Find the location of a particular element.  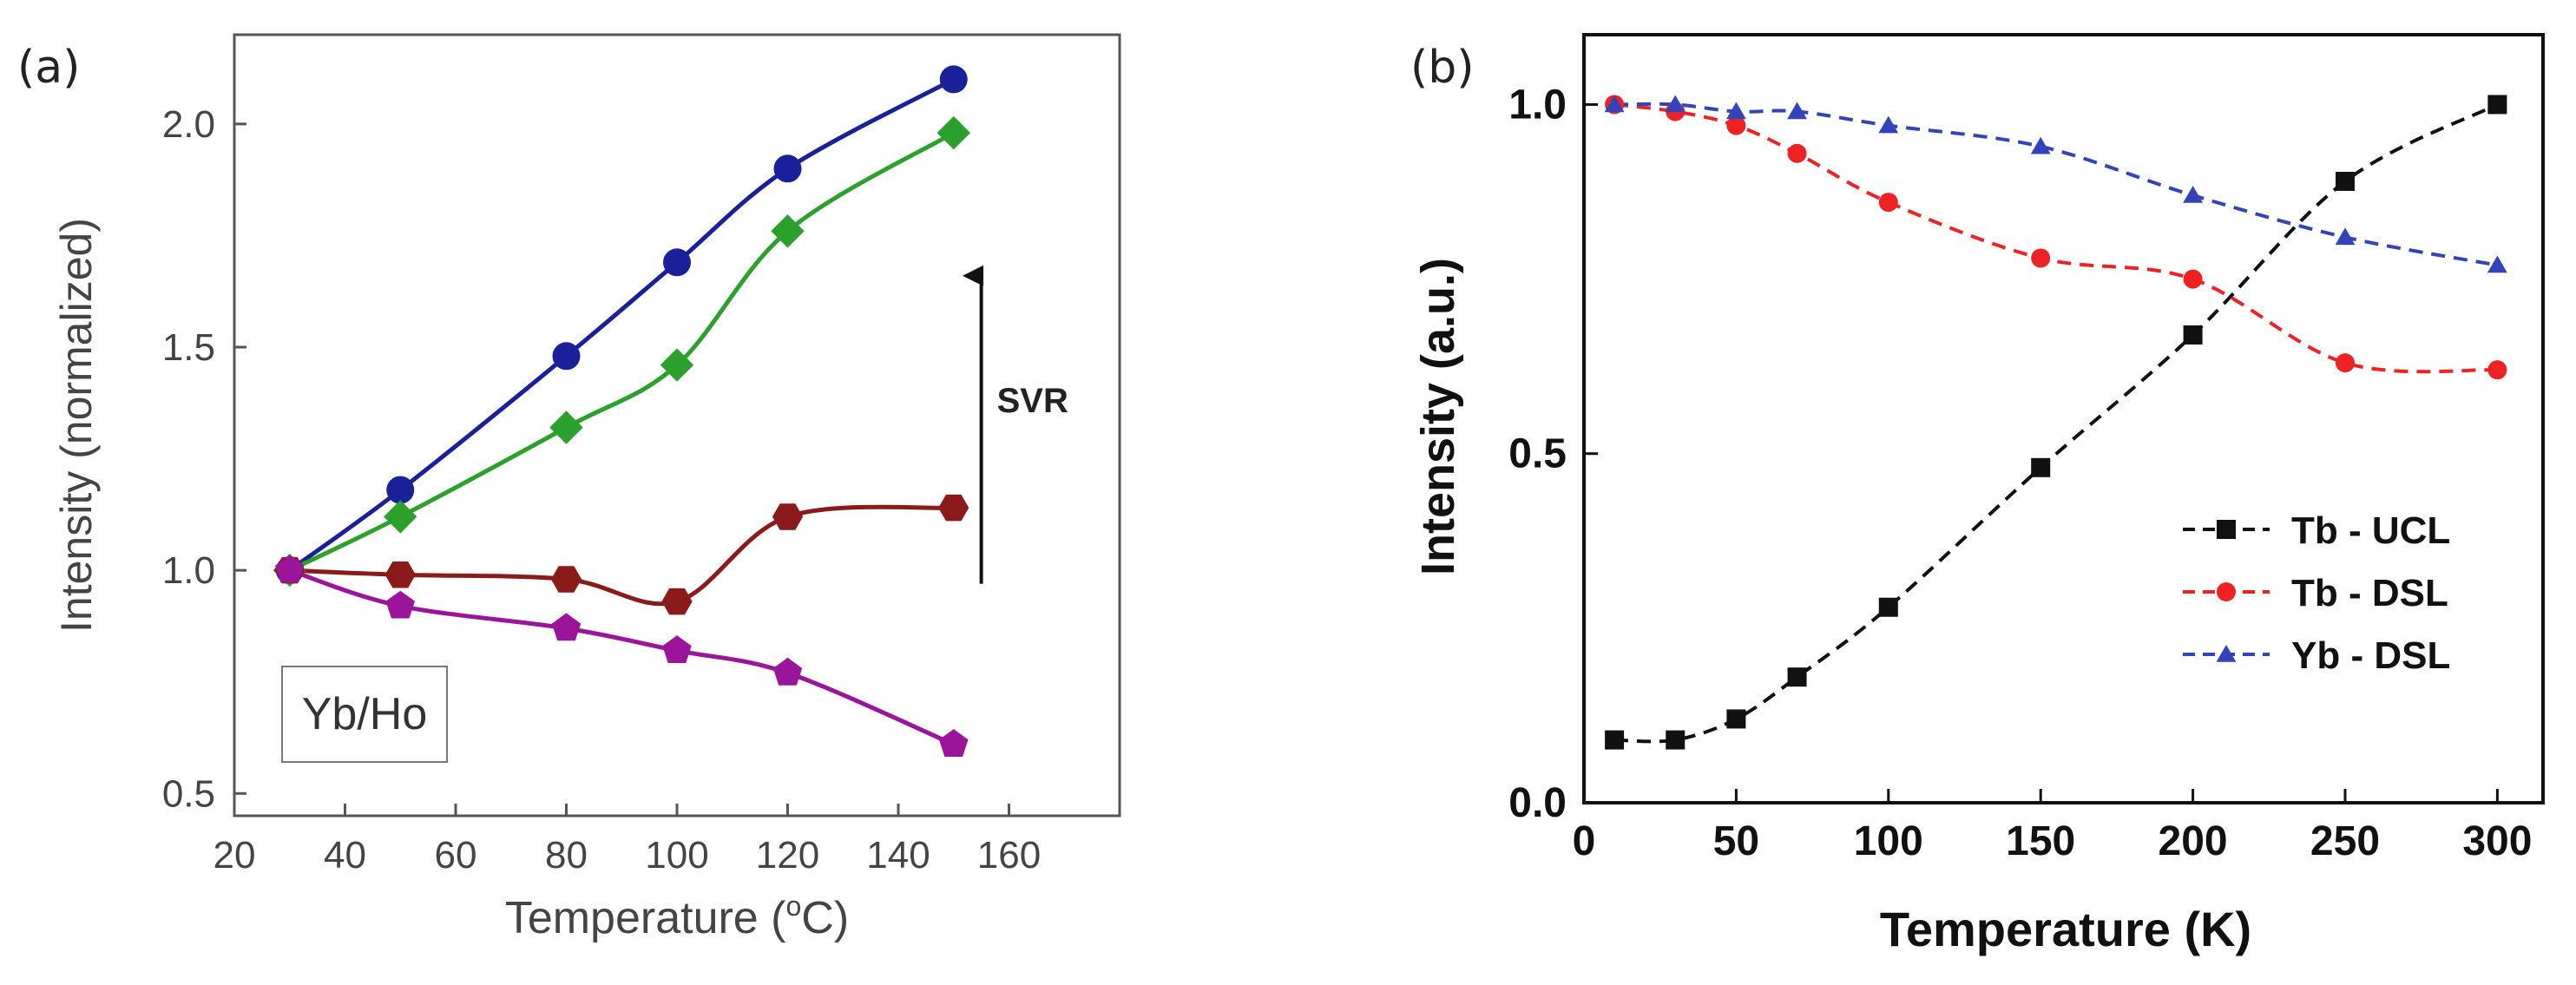

x-tick-label: 50 is located at coordinates (1736, 841).